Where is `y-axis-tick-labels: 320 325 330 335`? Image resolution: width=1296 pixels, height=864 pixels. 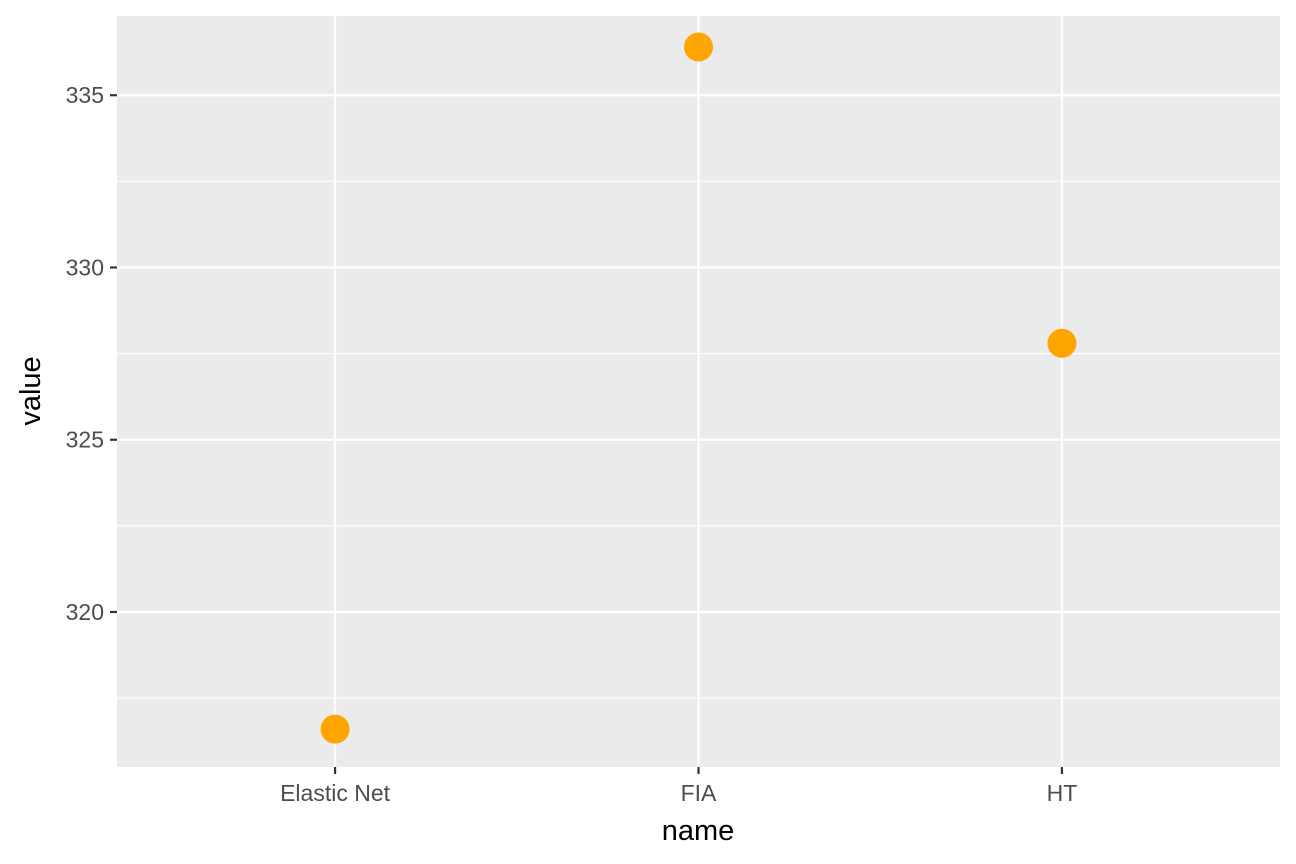 y-axis-tick-labels: 320 325 330 335 is located at coordinates (85, 353).